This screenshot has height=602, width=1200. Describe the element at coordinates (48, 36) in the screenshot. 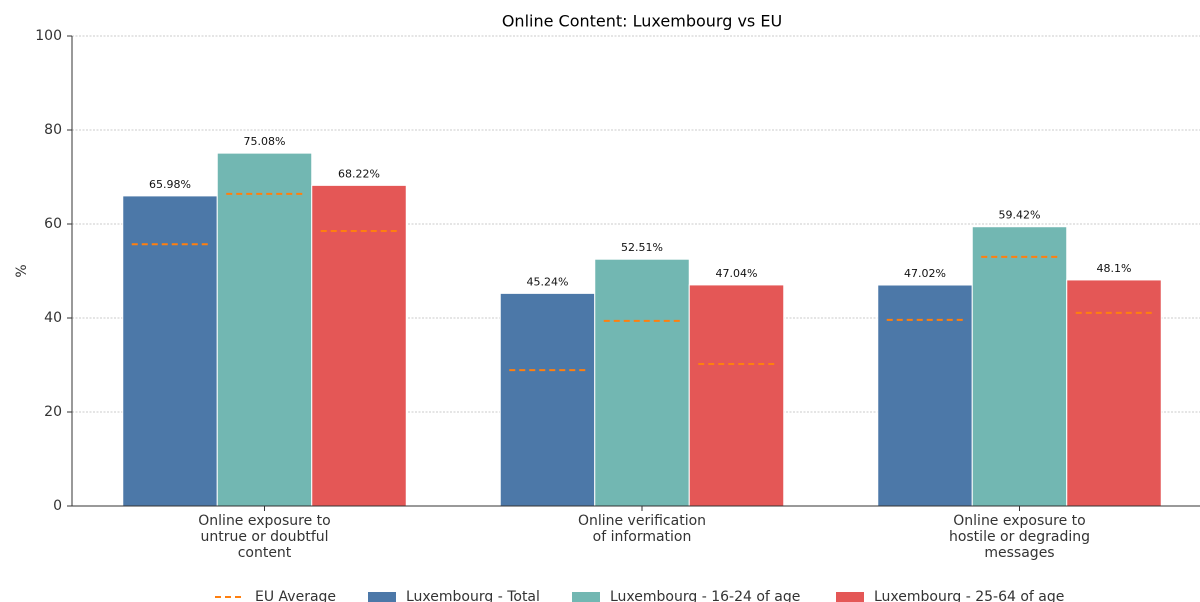

I see `y-tick-label: 100` at that location.